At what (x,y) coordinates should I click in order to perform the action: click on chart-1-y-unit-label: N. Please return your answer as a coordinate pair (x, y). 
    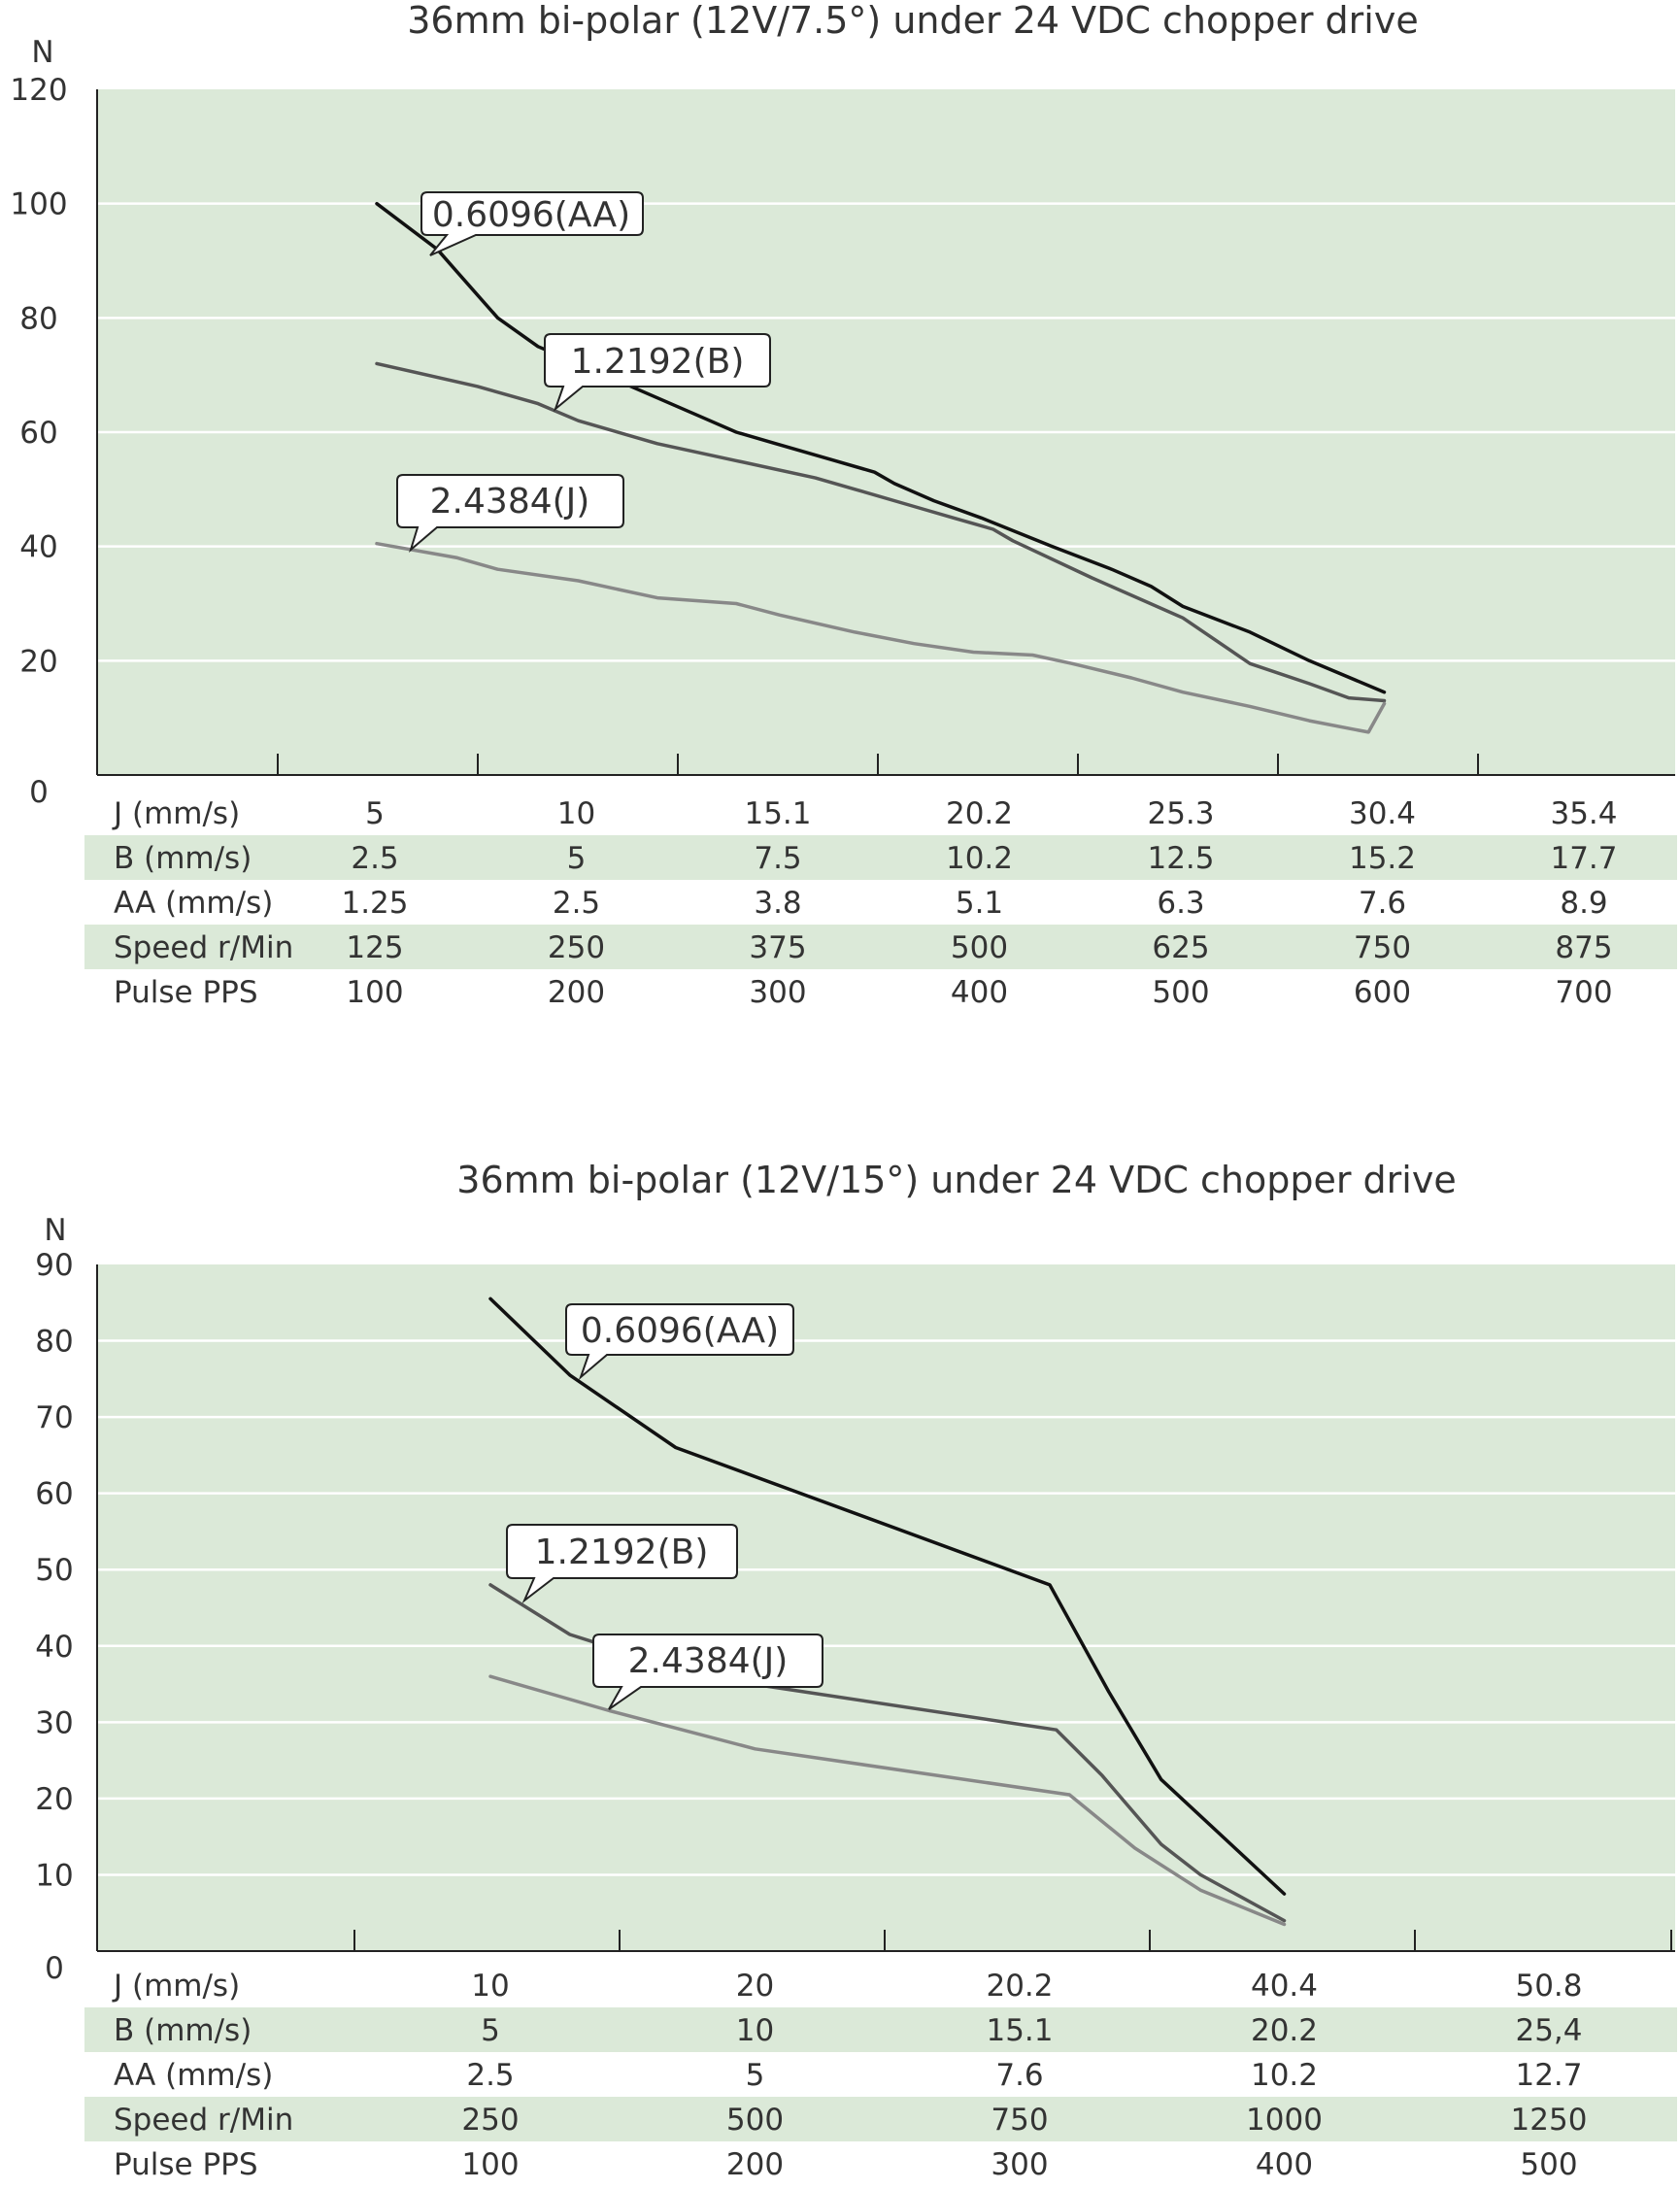
    Looking at the image, I should click on (42, 52).